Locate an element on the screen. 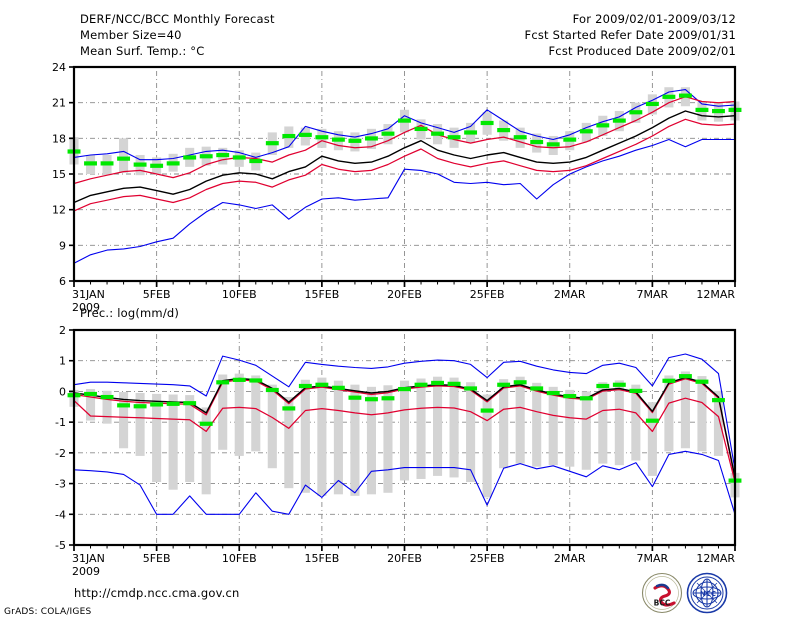 This screenshot has width=800, height=618. header-variable-temp: Mean Surf. Temp.: °C is located at coordinates (142, 51).